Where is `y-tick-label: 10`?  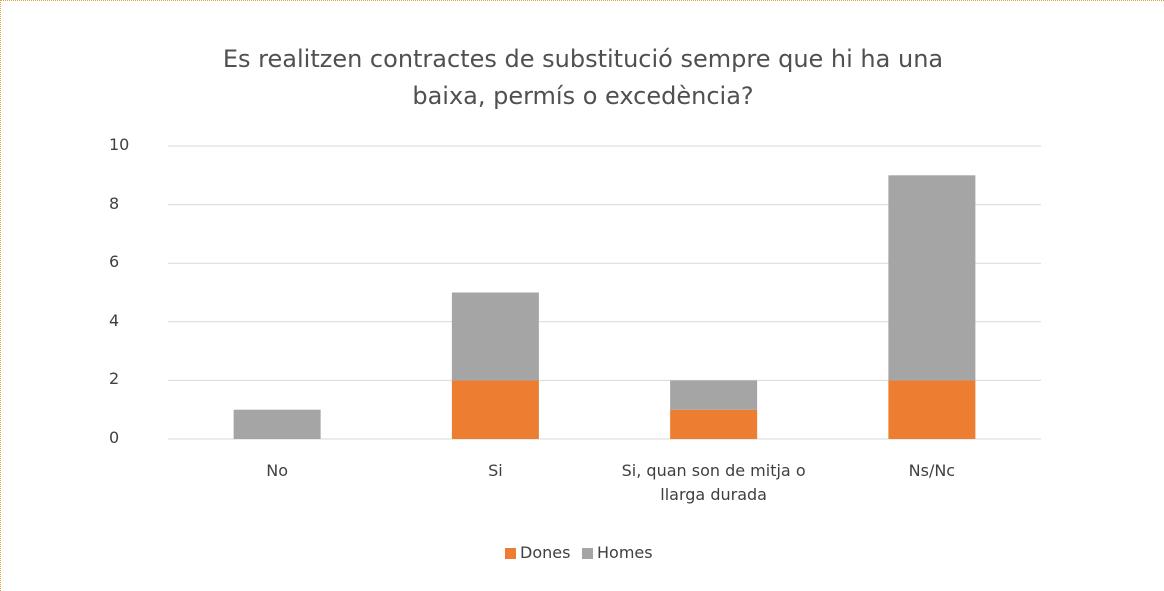 y-tick-label: 10 is located at coordinates (119, 144).